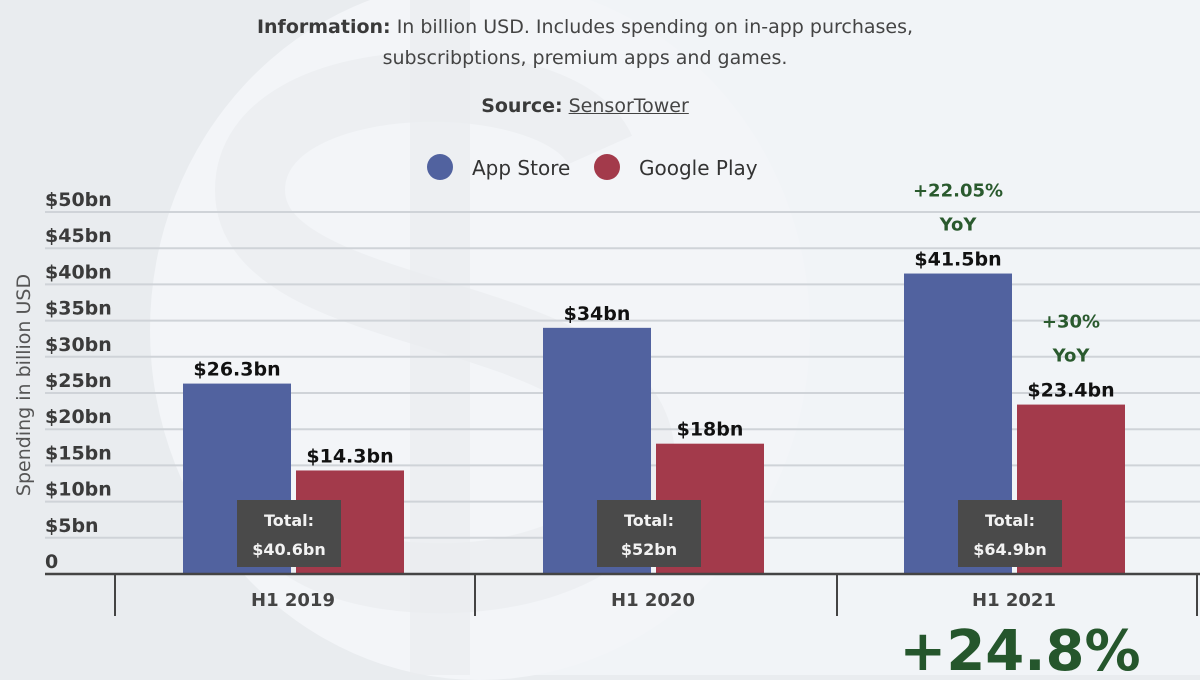  What do you see at coordinates (78, 490) in the screenshot?
I see `y-tick-label: $10bn` at bounding box center [78, 490].